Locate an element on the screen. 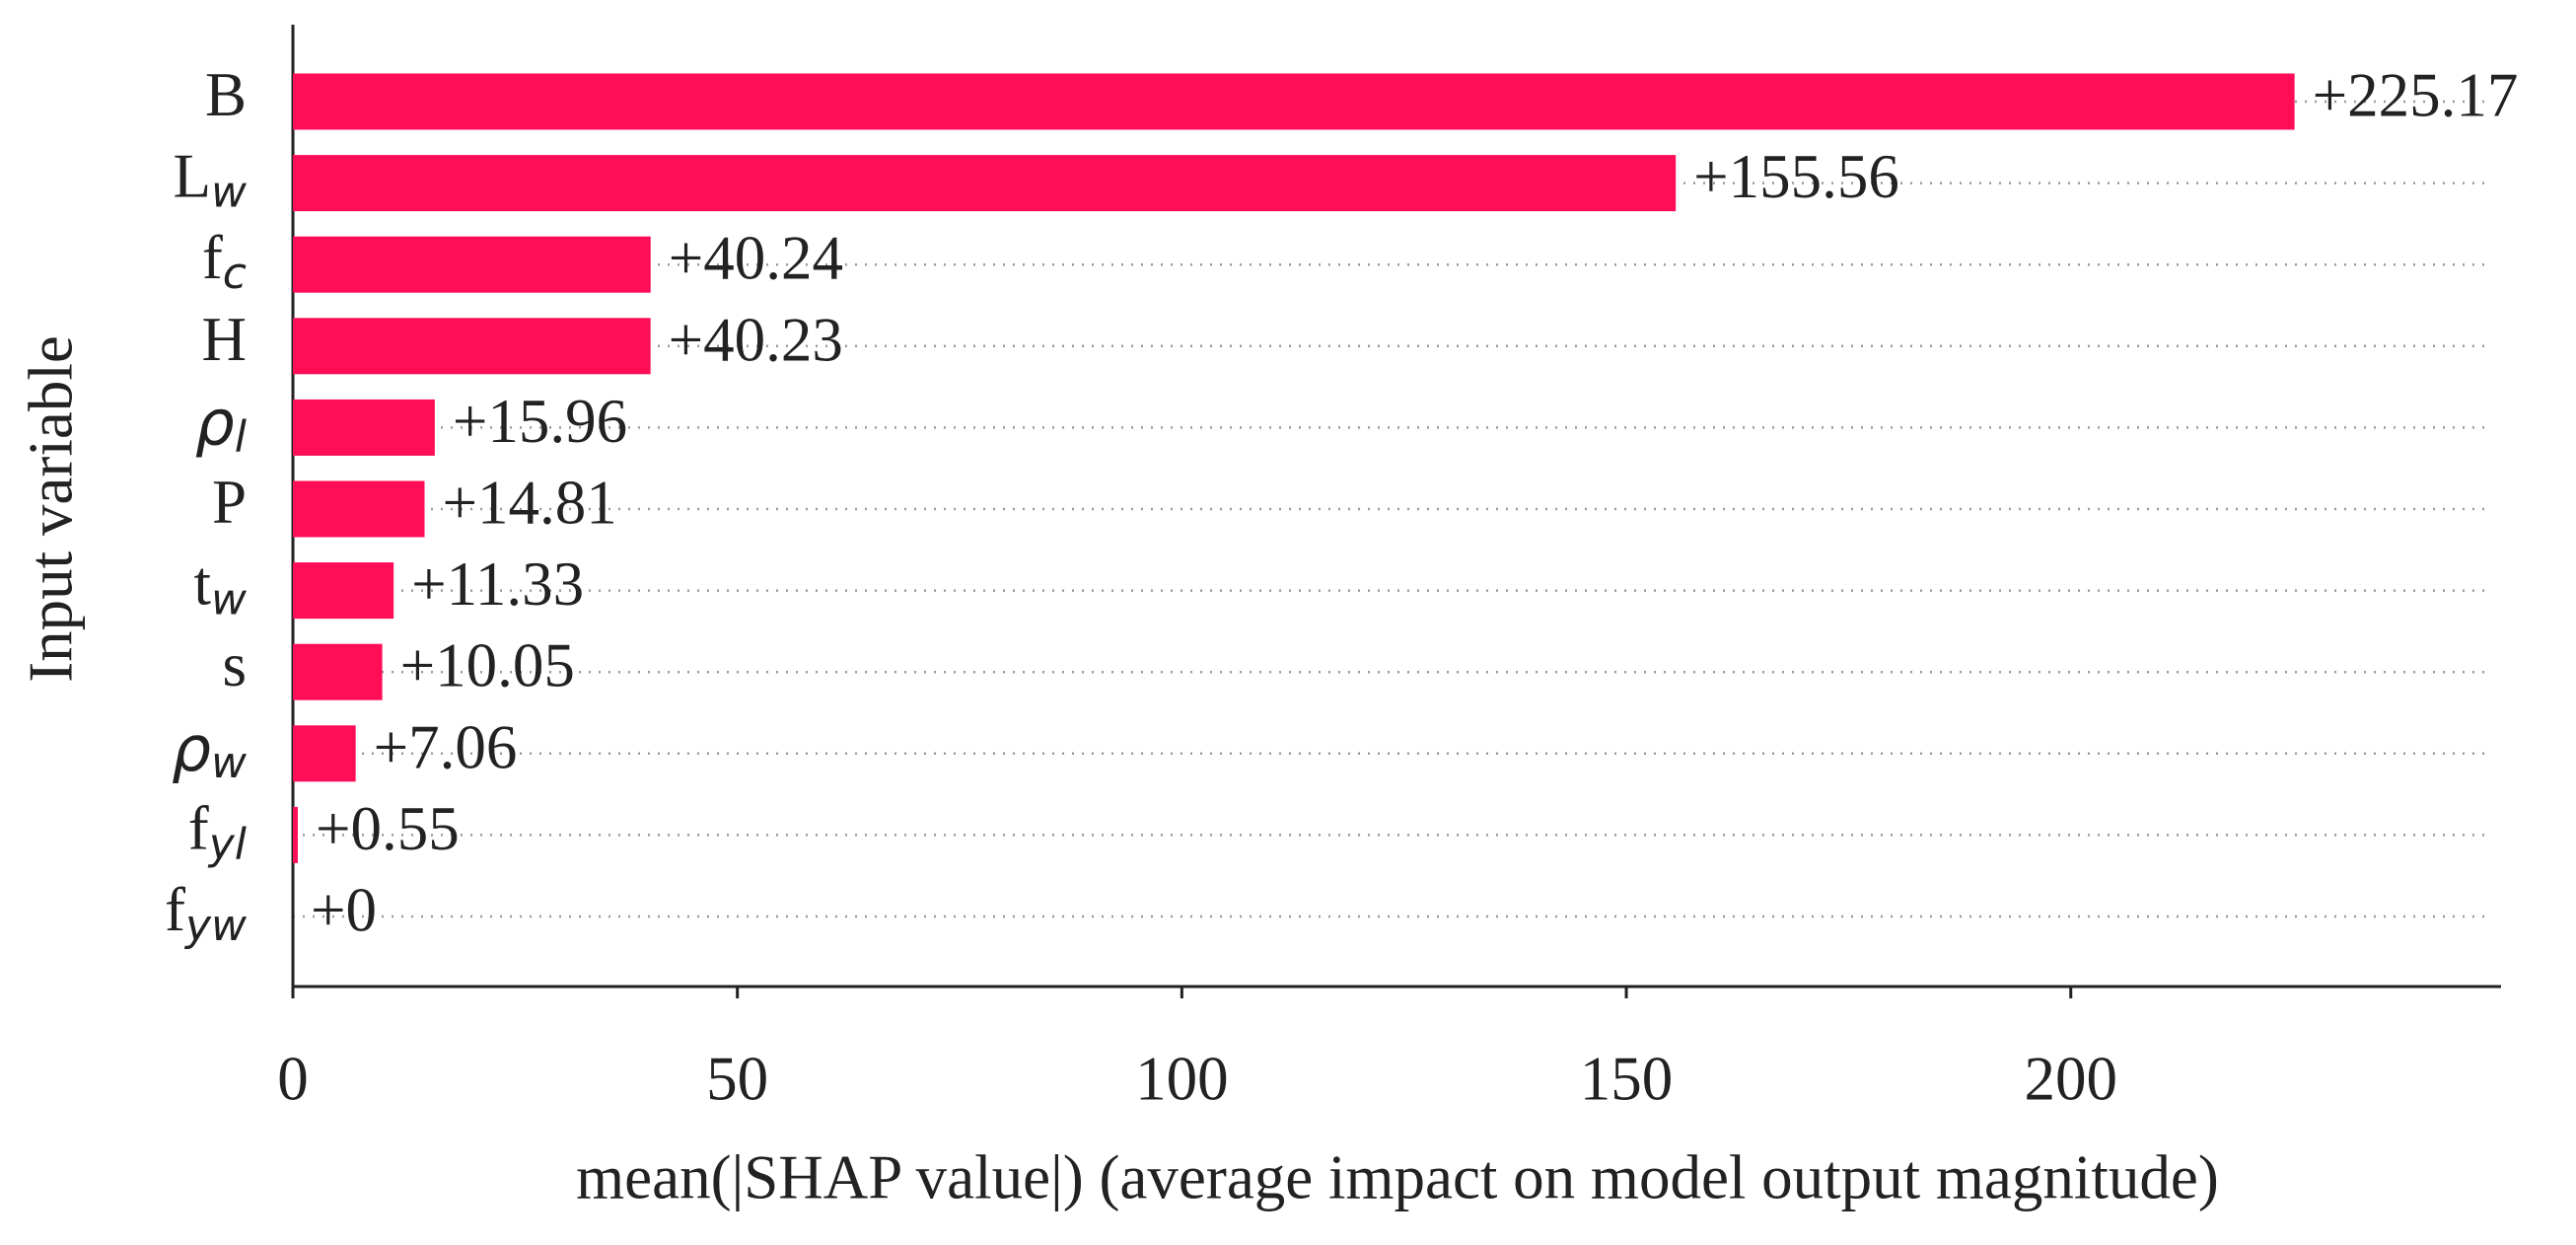  category-text: s is located at coordinates (234, 665).